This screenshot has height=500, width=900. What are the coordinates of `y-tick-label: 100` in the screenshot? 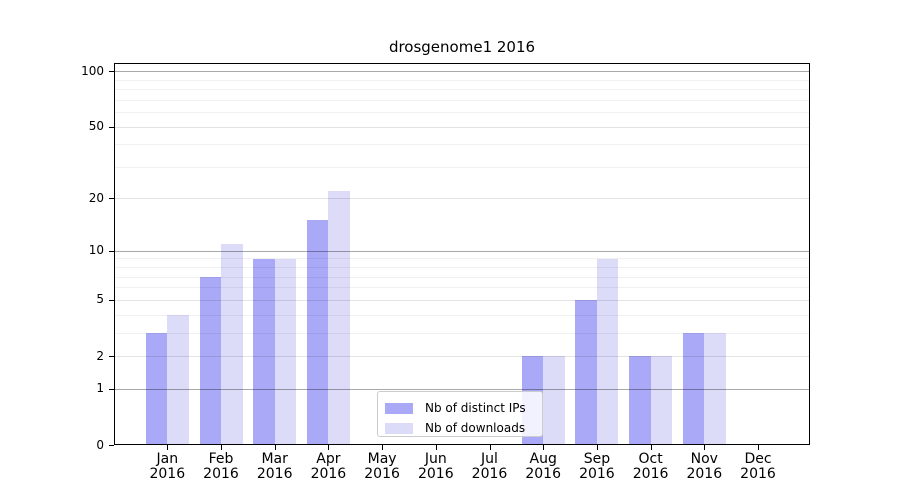 It's located at (92, 70).